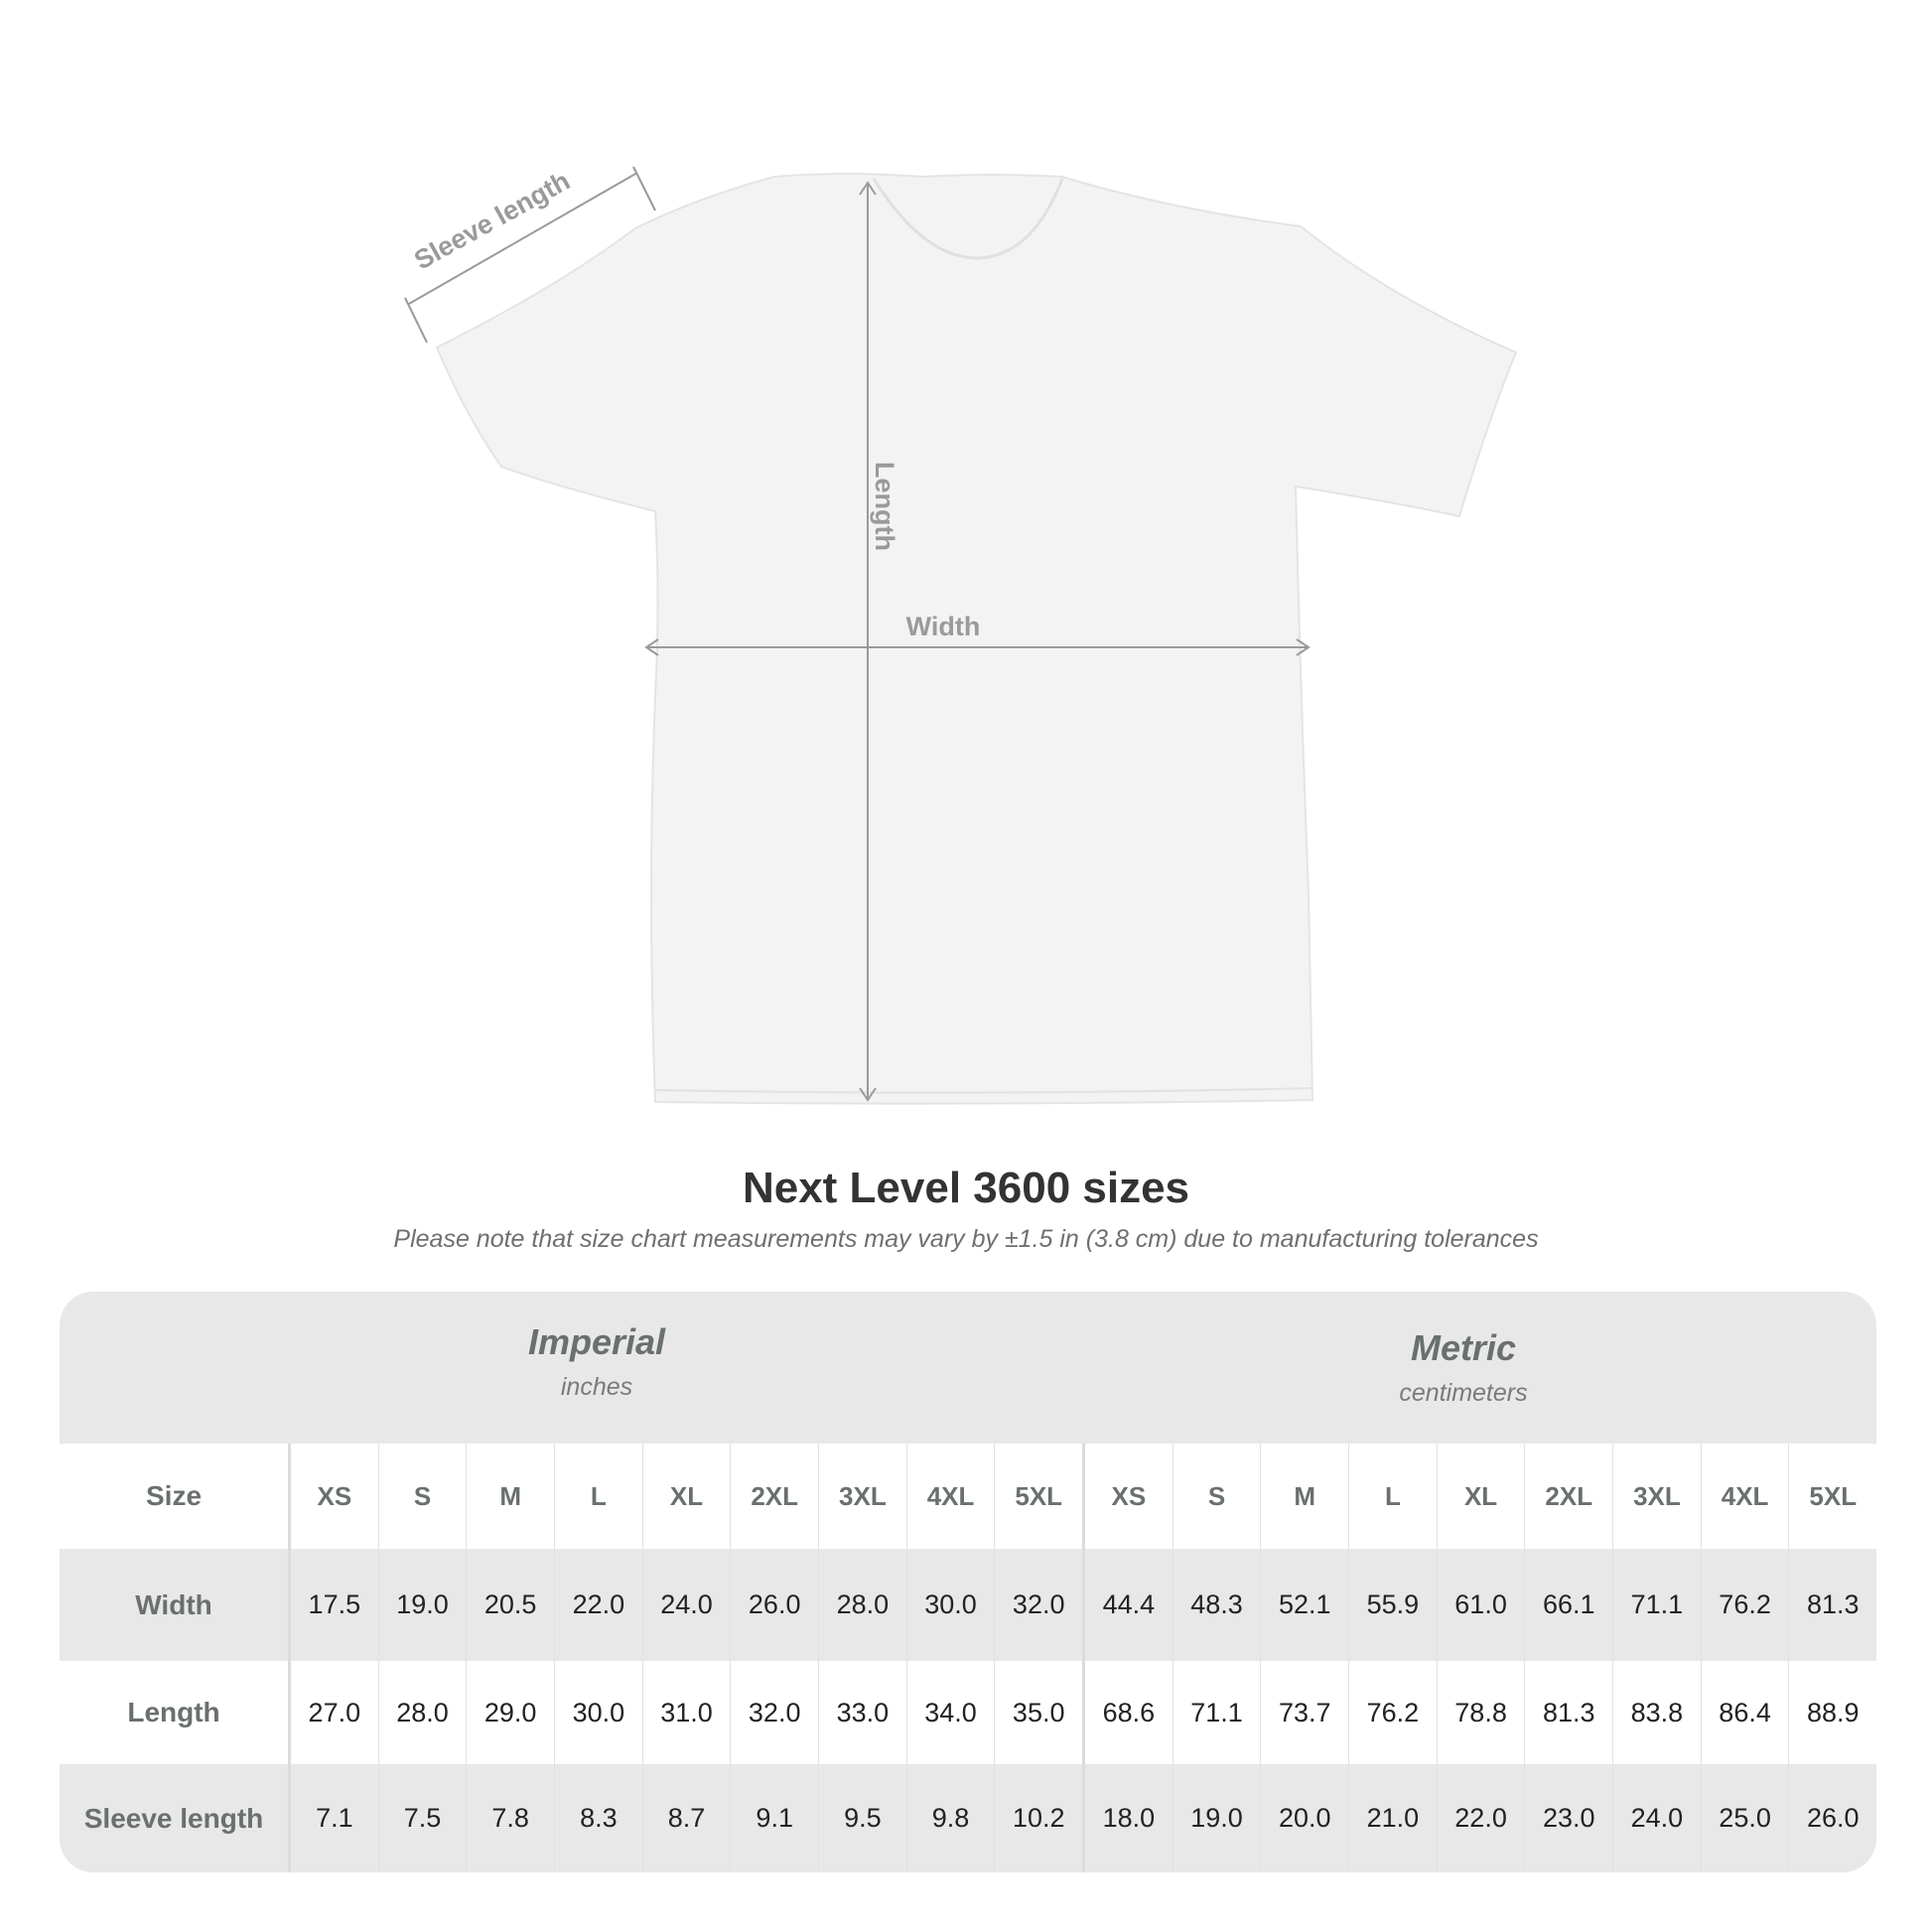 This screenshot has height=1932, width=1932. Describe the element at coordinates (175, 1605) in the screenshot. I see `row-label: Width` at that location.